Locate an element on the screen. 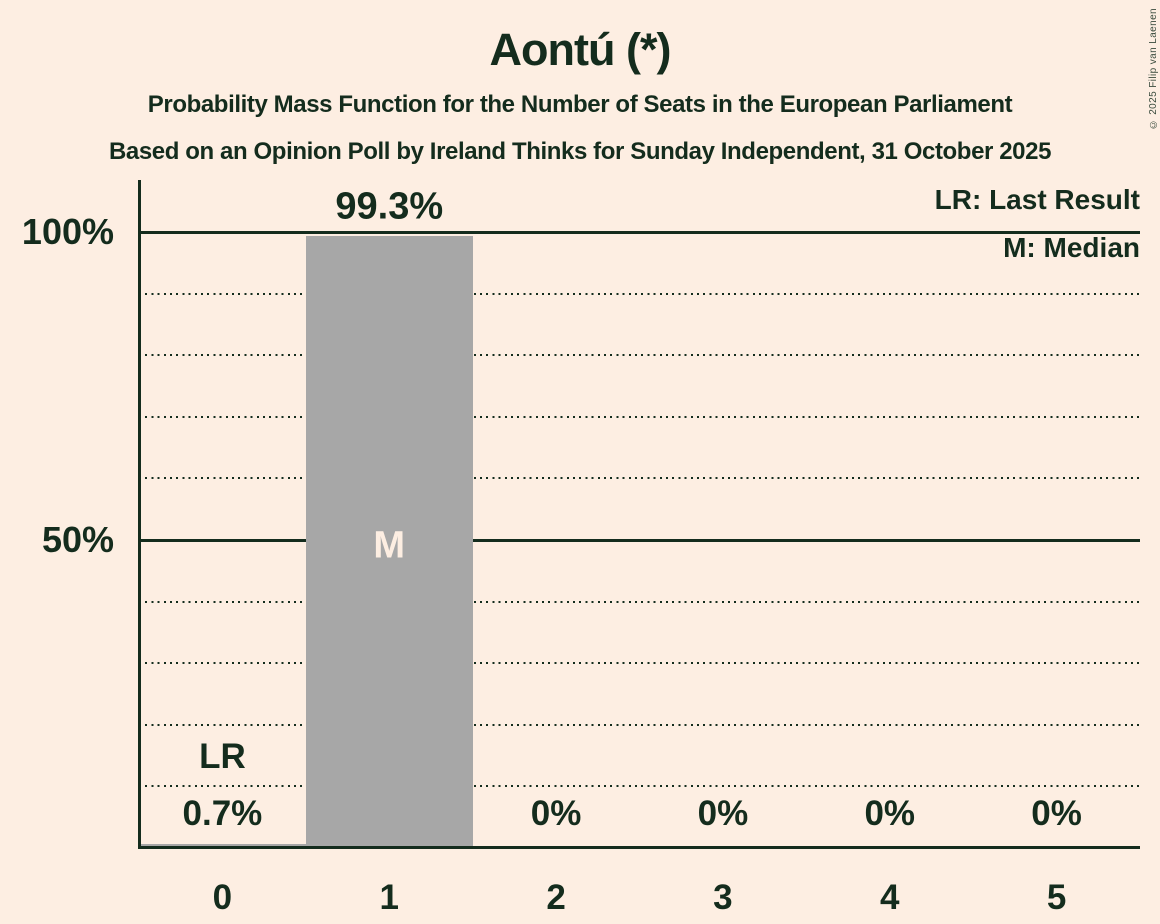 The image size is (1160, 924). gridline-40pct is located at coordinates (639, 601).